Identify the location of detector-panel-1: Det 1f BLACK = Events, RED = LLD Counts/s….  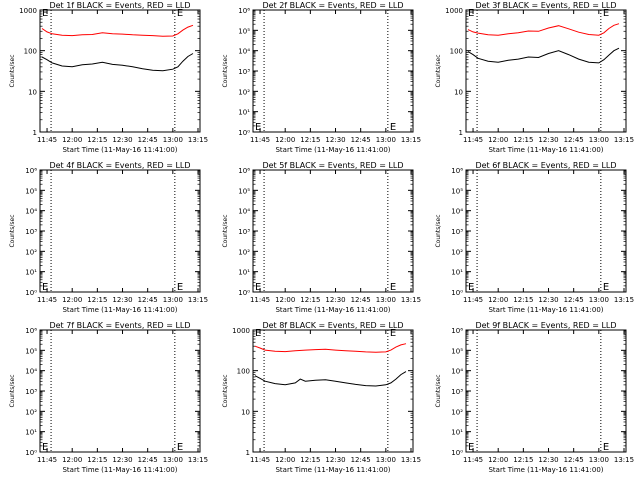
(108, 77).